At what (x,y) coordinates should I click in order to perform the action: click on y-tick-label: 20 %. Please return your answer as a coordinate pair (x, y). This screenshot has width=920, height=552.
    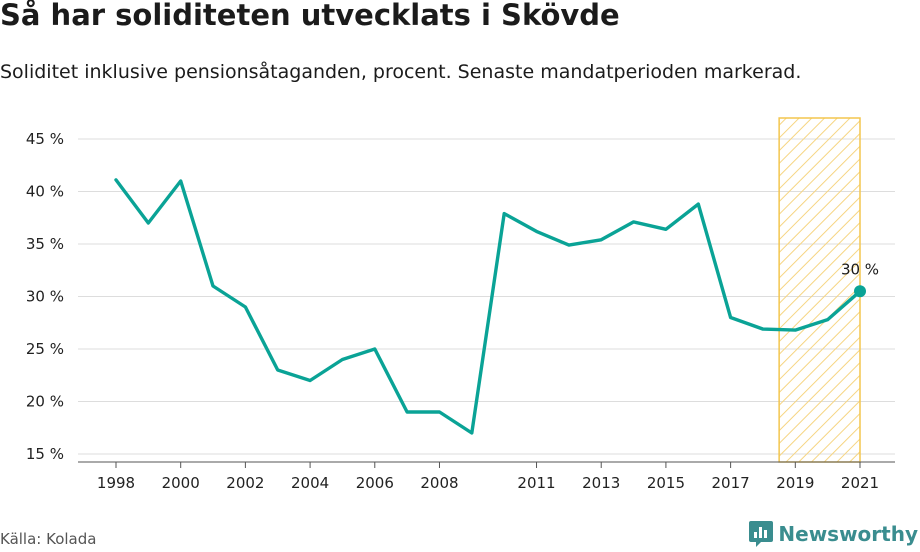
    Looking at the image, I should click on (45, 402).